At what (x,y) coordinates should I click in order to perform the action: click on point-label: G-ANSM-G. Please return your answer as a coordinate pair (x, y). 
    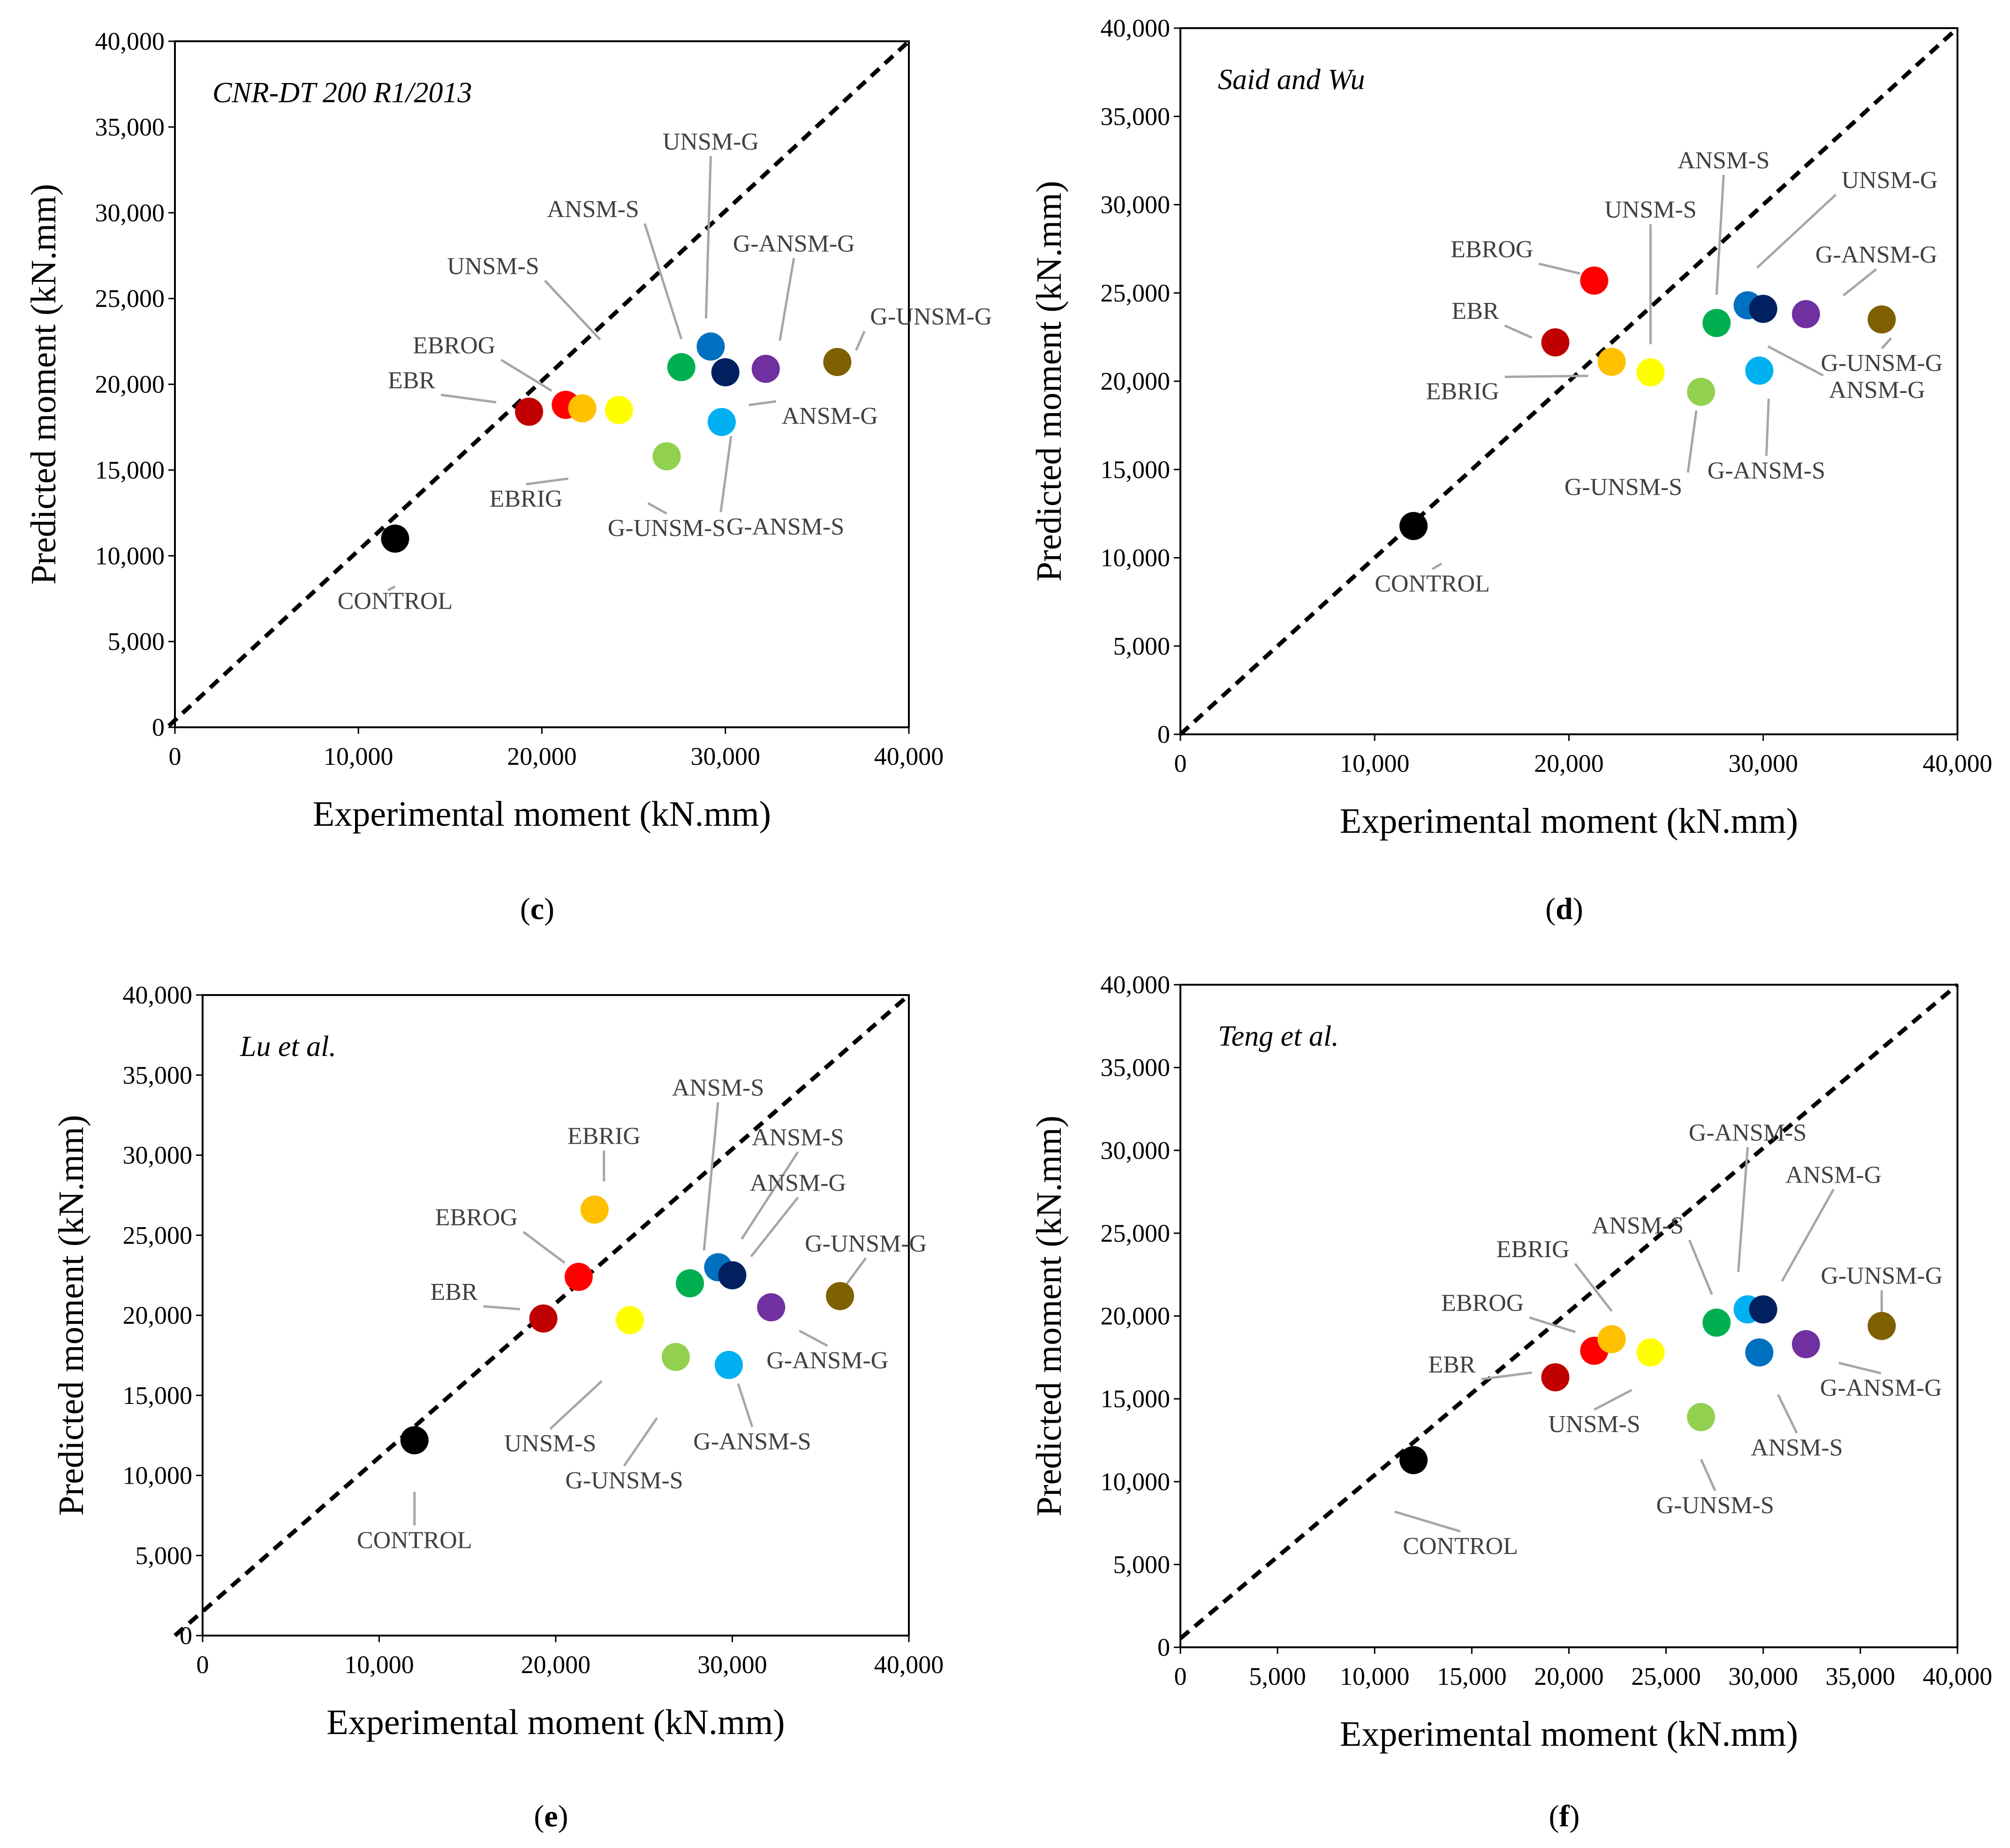
    Looking at the image, I should click on (1881, 1388).